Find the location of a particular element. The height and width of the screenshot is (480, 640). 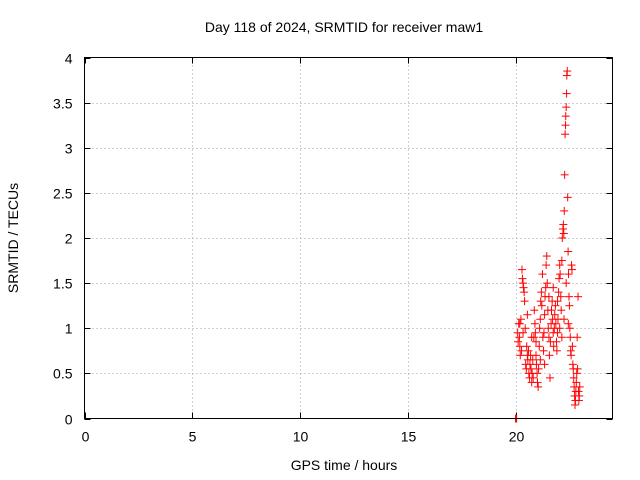

y-tick-label: 1 is located at coordinates (69, 329).